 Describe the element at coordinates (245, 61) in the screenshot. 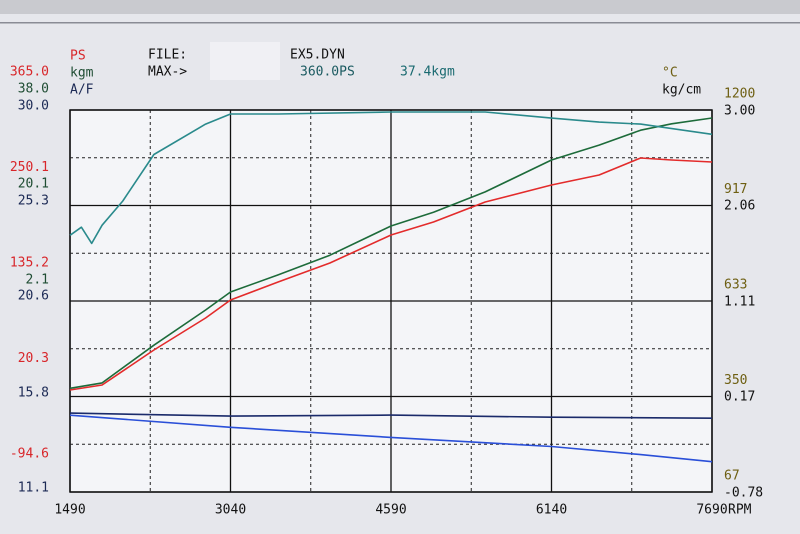

I see `blurred-area` at that location.